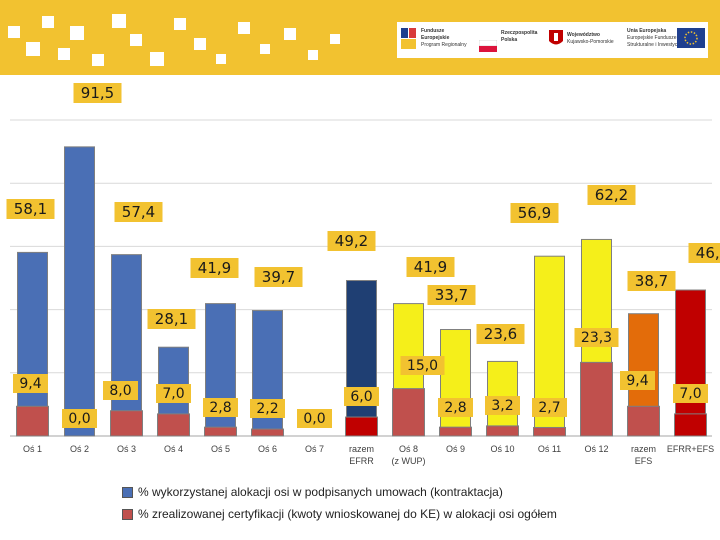 The image size is (720, 540). Describe the element at coordinates (502, 449) in the screenshot. I see `tick-label-os-10: Oś 10` at that location.